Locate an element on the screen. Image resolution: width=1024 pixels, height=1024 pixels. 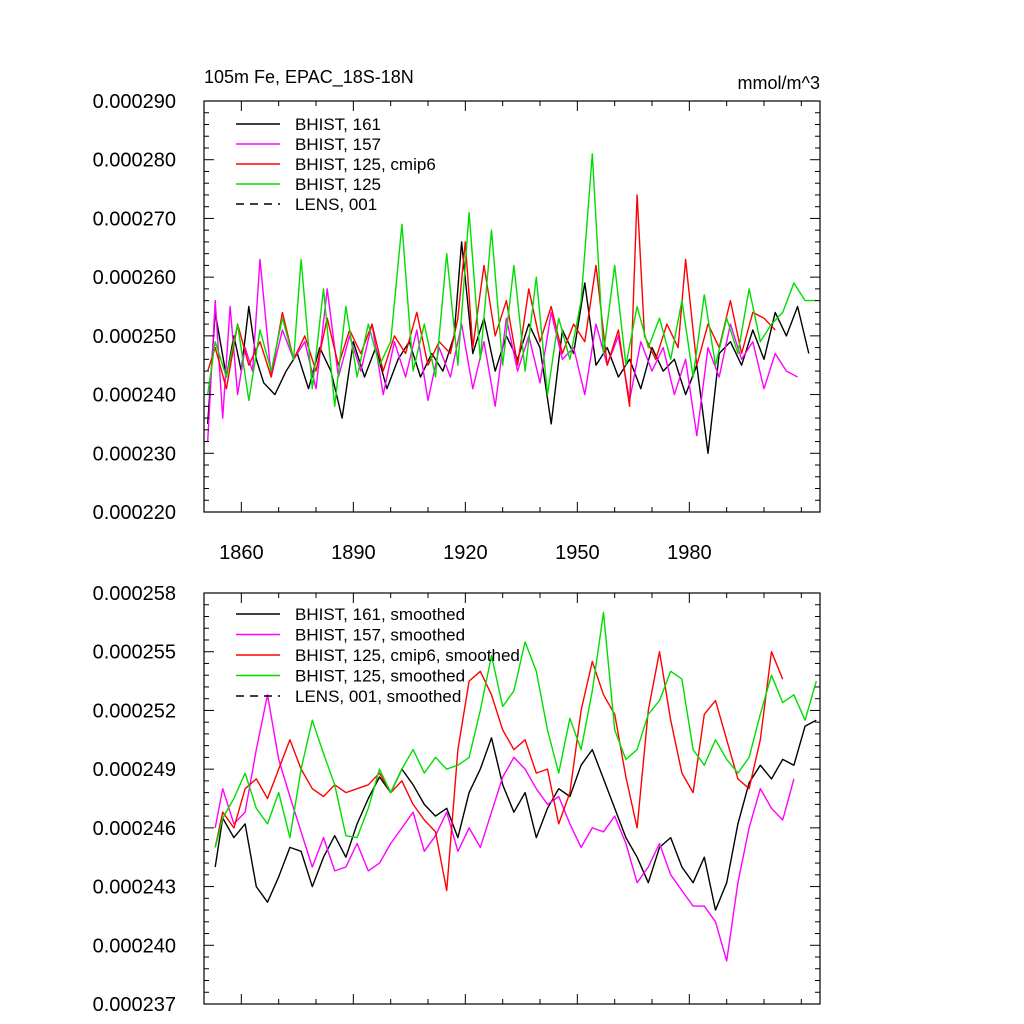
top-legend-label-0: BHIST, 161 is located at coordinates (338, 124).